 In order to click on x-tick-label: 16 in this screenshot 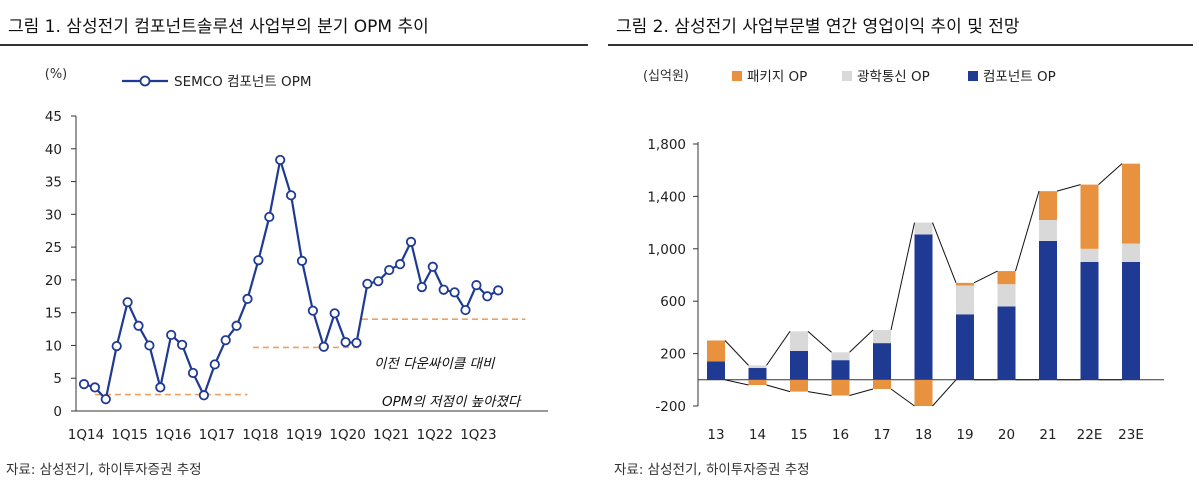, I will do `click(840, 435)`.